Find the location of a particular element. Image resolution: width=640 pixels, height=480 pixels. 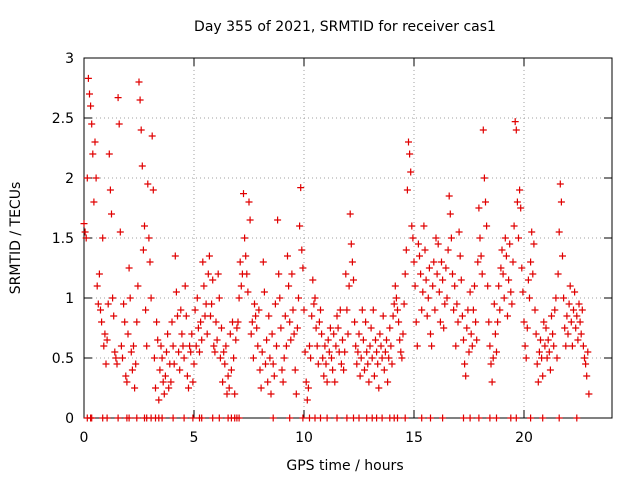

y-tick-label: 1.5 is located at coordinates (63, 239).